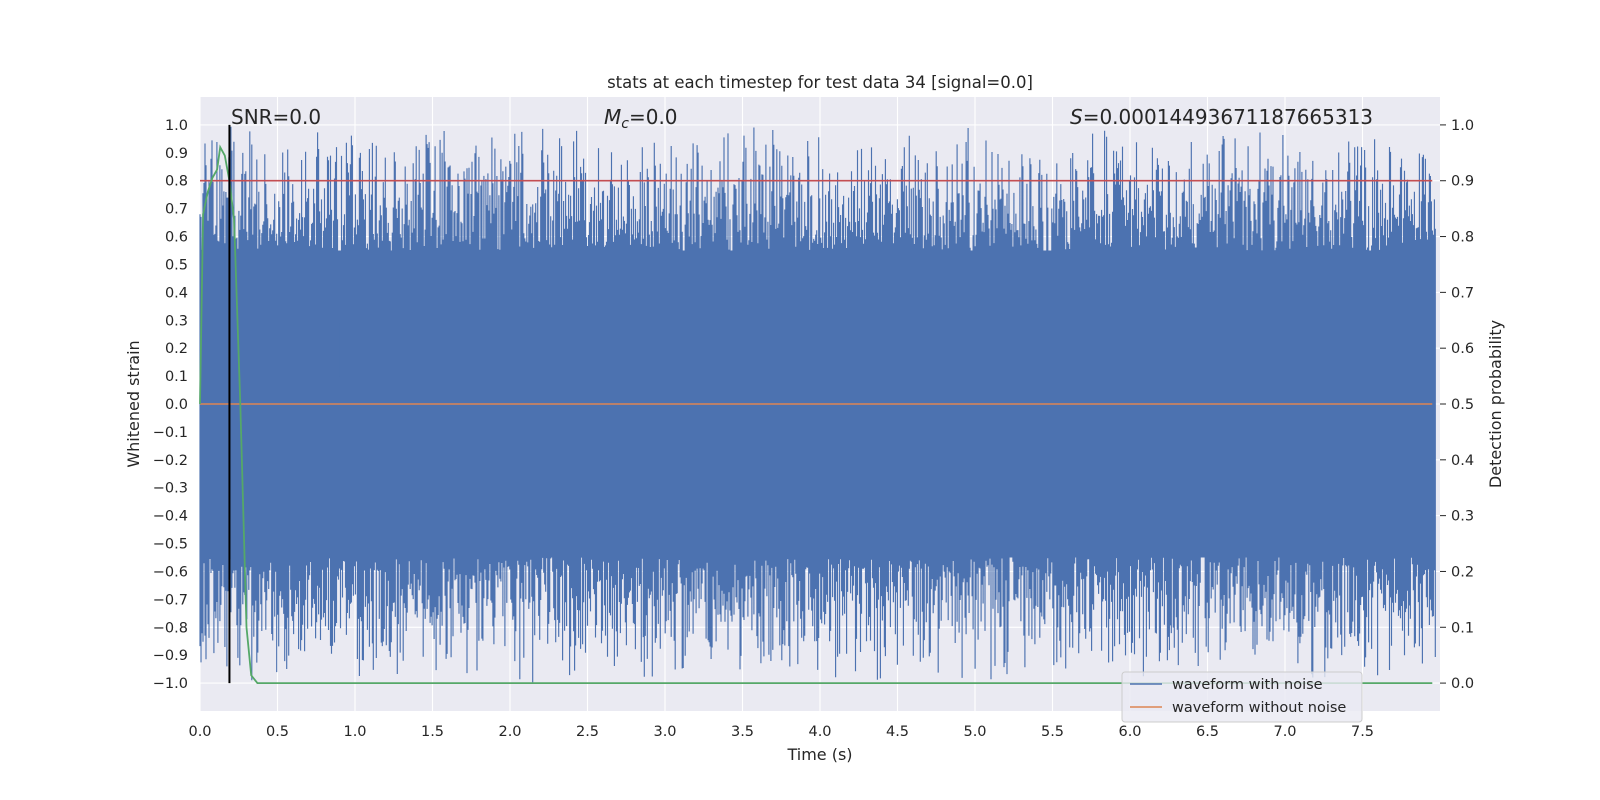  What do you see at coordinates (176, 405) in the screenshot?
I see `y-tick-label: 0.0` at bounding box center [176, 405].